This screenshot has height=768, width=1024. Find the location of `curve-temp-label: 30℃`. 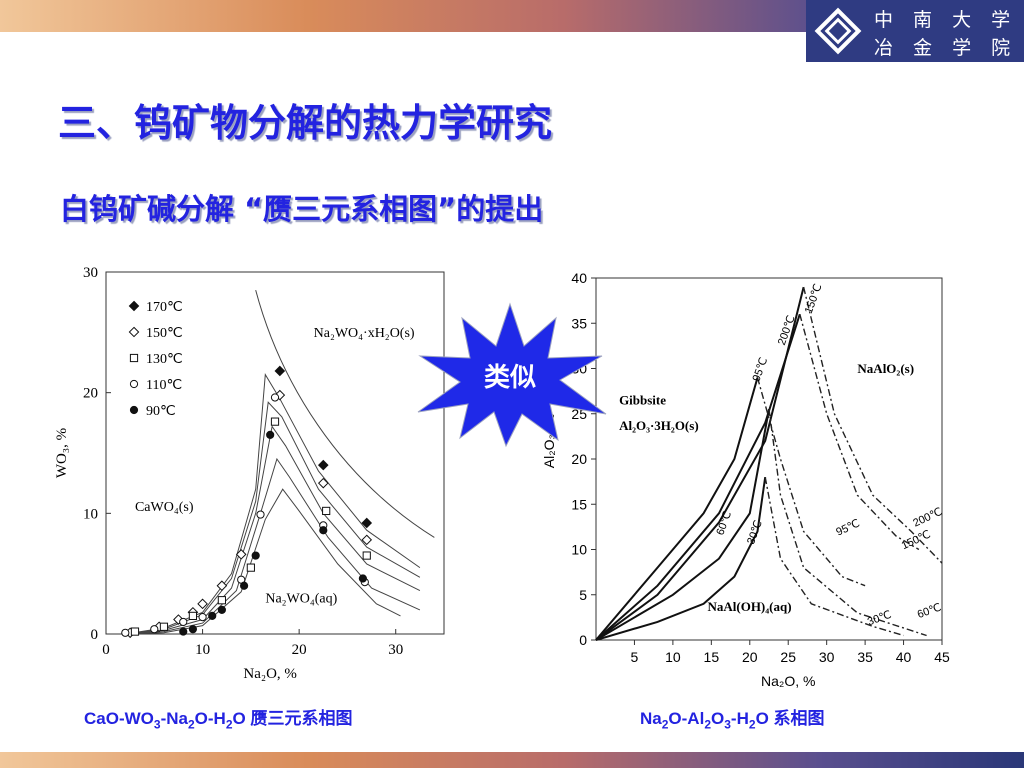

curve-temp-label: 30℃ is located at coordinates (755, 532).